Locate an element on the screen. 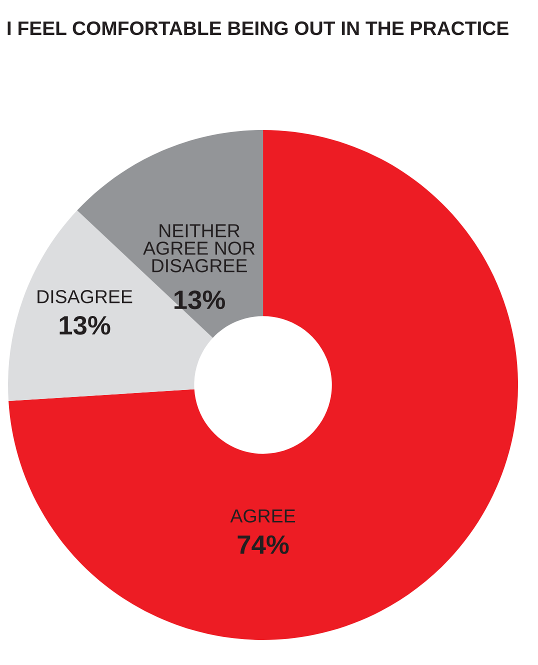 This screenshot has width=538, height=665. chart-title: I FEEL COMFORTABLE BEING OUT IN THE PRACTICE is located at coordinates (258, 28).